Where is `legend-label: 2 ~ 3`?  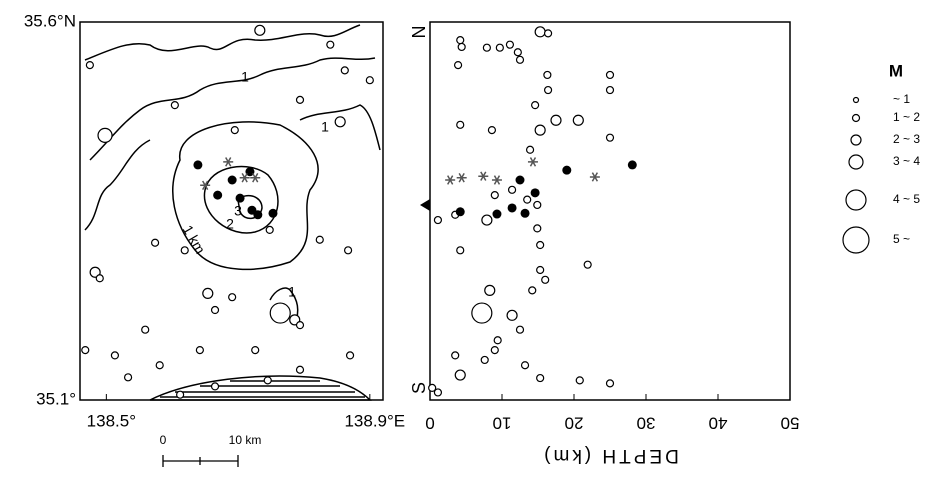
legend-label: 2 ~ 3 is located at coordinates (906, 139).